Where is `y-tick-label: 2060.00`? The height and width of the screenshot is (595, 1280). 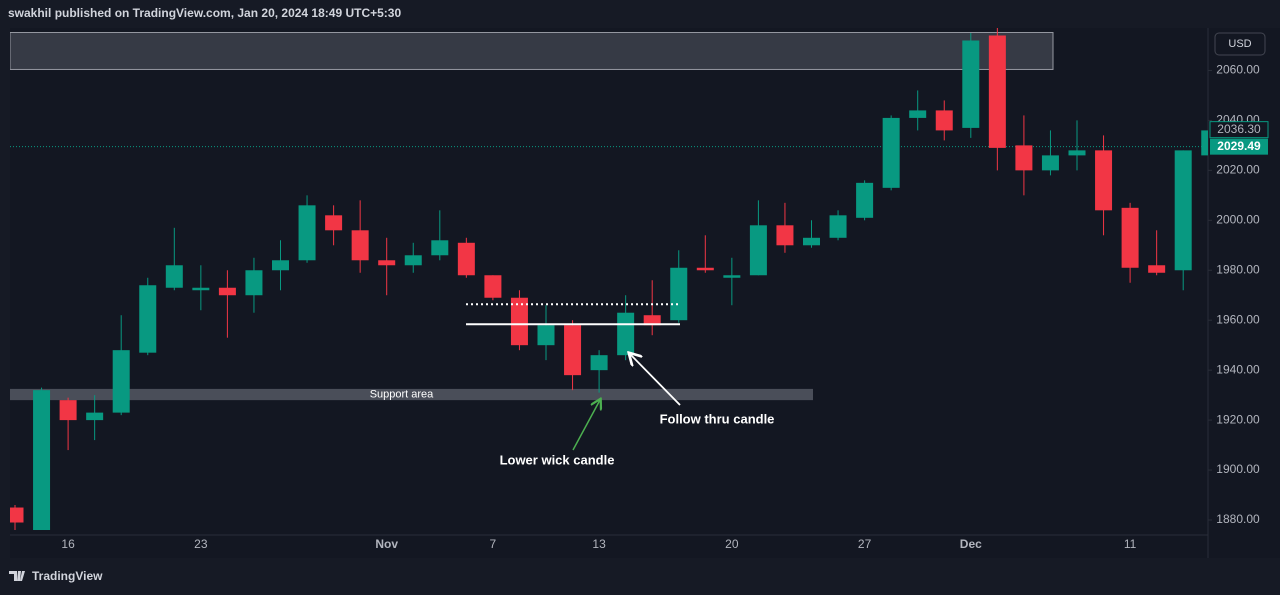
y-tick-label: 2060.00 is located at coordinates (1238, 70).